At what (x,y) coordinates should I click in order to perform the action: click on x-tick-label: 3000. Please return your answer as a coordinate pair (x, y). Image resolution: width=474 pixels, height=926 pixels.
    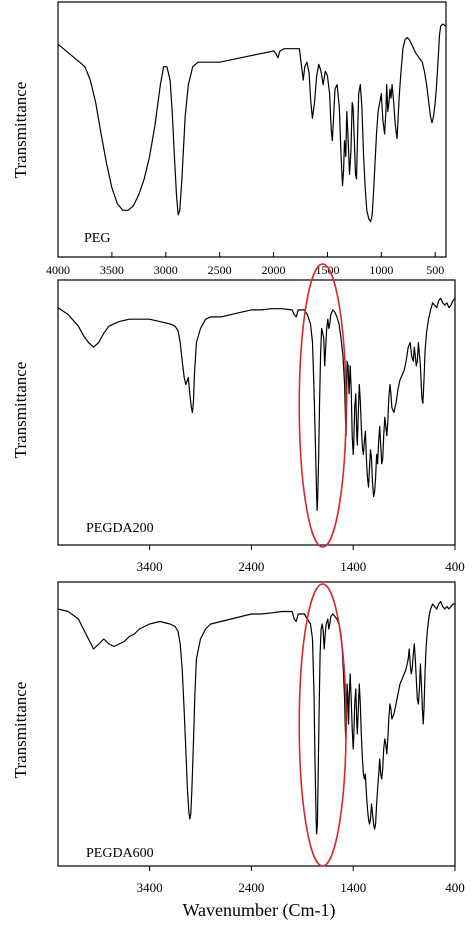
    Looking at the image, I should click on (166, 270).